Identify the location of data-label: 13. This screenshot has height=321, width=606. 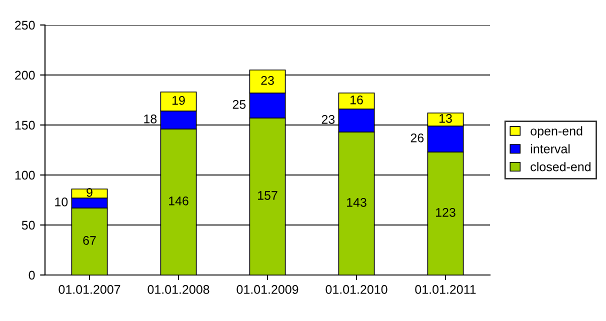
(446, 118).